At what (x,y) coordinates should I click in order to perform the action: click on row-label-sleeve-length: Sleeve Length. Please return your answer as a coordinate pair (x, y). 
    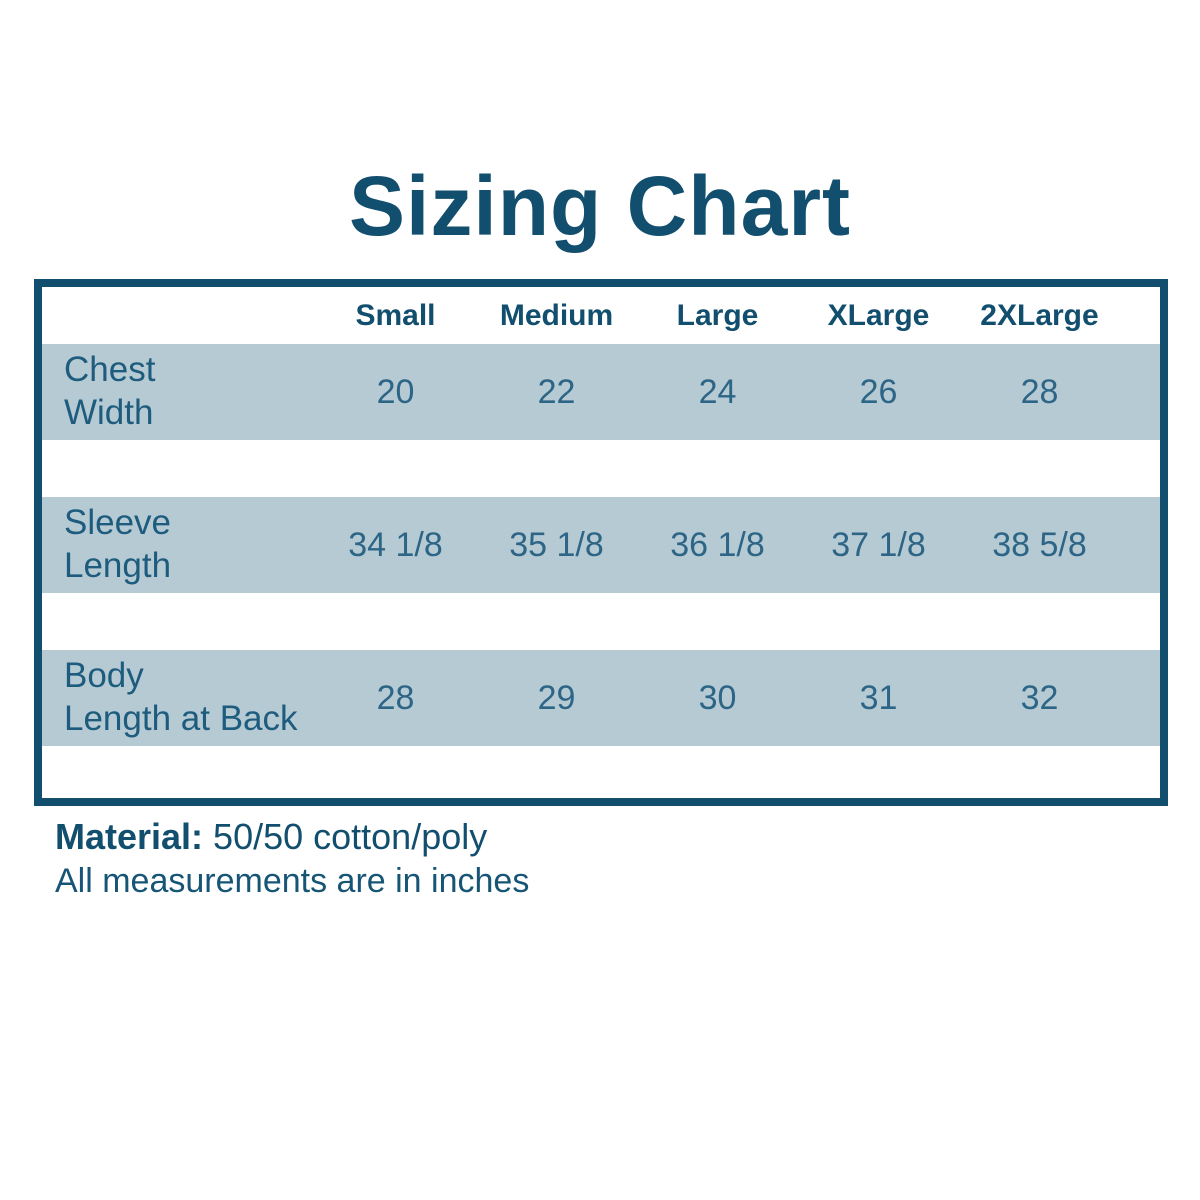
    Looking at the image, I should click on (118, 544).